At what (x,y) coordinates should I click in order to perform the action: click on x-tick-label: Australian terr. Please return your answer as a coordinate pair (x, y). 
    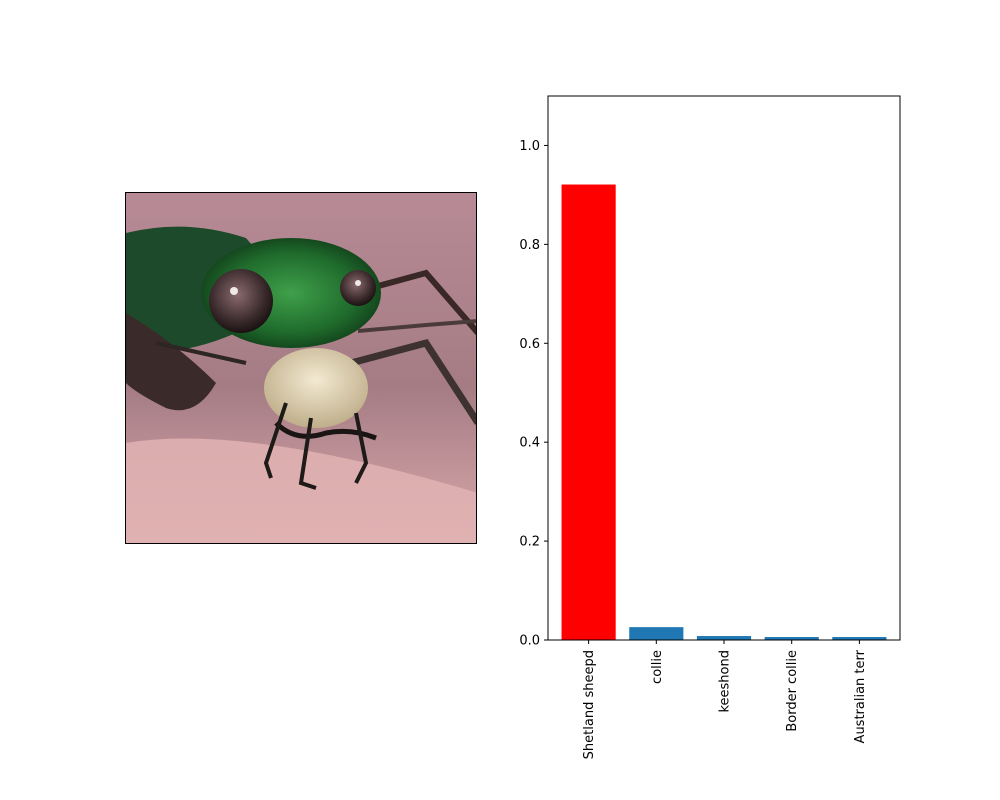
    Looking at the image, I should click on (860, 696).